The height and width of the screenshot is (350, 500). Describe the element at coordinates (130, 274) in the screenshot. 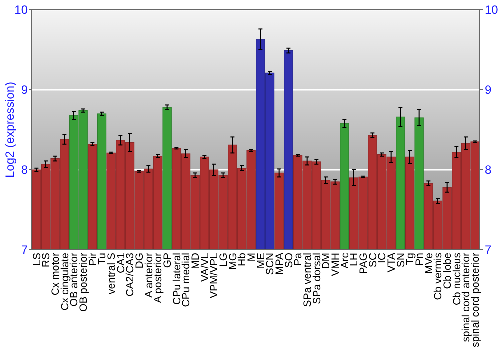

I see `x-tick-label: CA2/CA3` at that location.